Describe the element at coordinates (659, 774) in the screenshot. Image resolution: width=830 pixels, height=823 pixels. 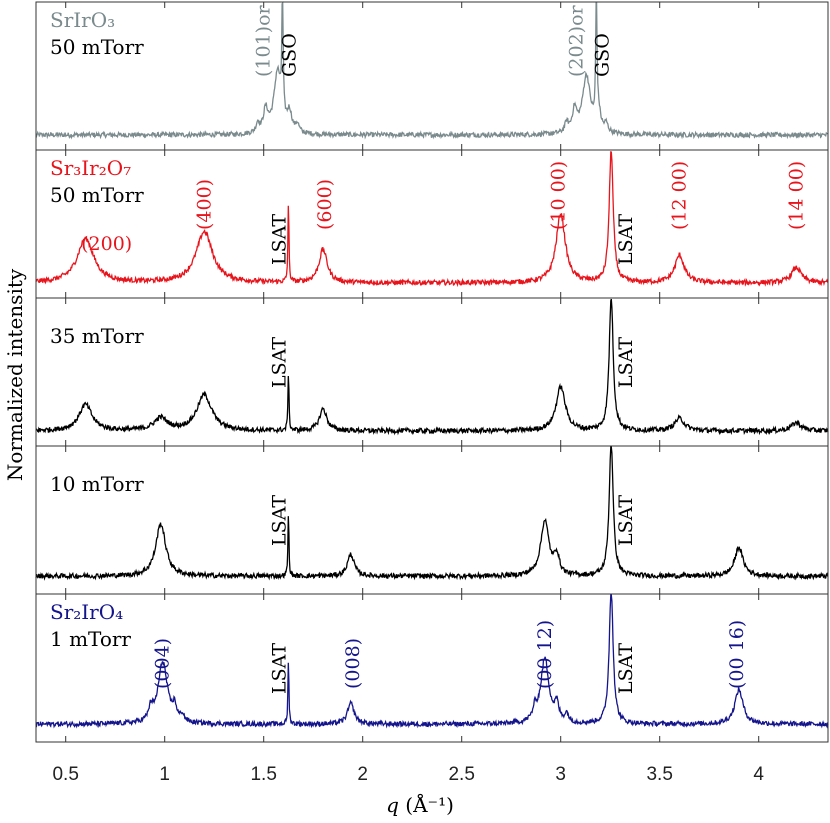
I see `x-tick-label: 3.5` at that location.